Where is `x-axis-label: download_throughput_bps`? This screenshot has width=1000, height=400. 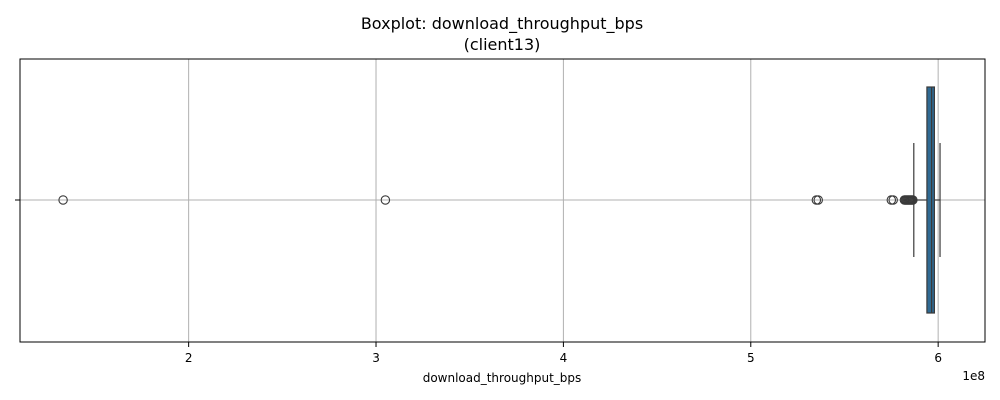 x-axis-label: download_throughput_bps is located at coordinates (502, 378).